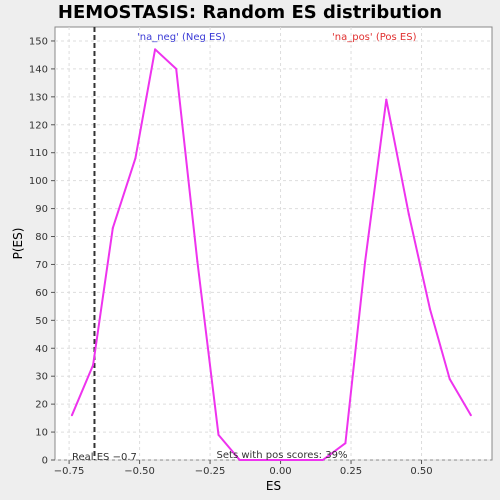  I want to click on y-tick-label: 70, so click(41, 265).